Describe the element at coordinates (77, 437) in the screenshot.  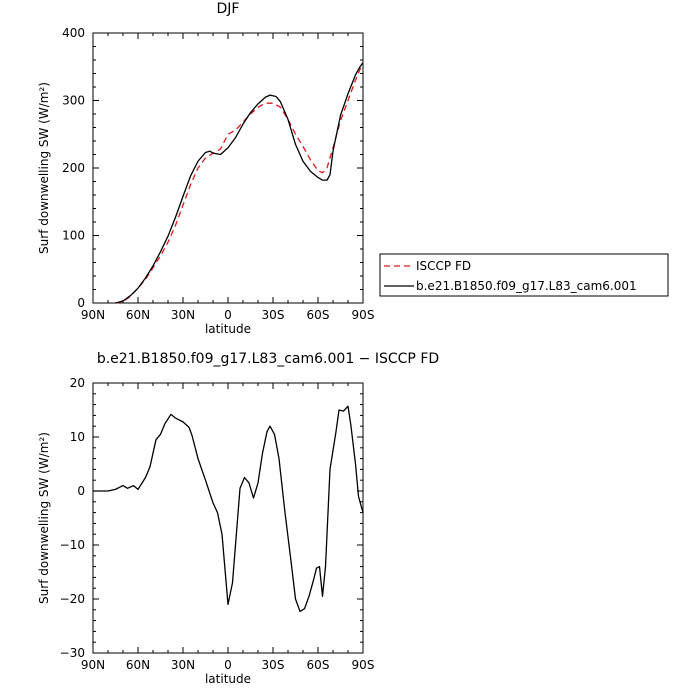
I see `y-tick-label: 10` at that location.